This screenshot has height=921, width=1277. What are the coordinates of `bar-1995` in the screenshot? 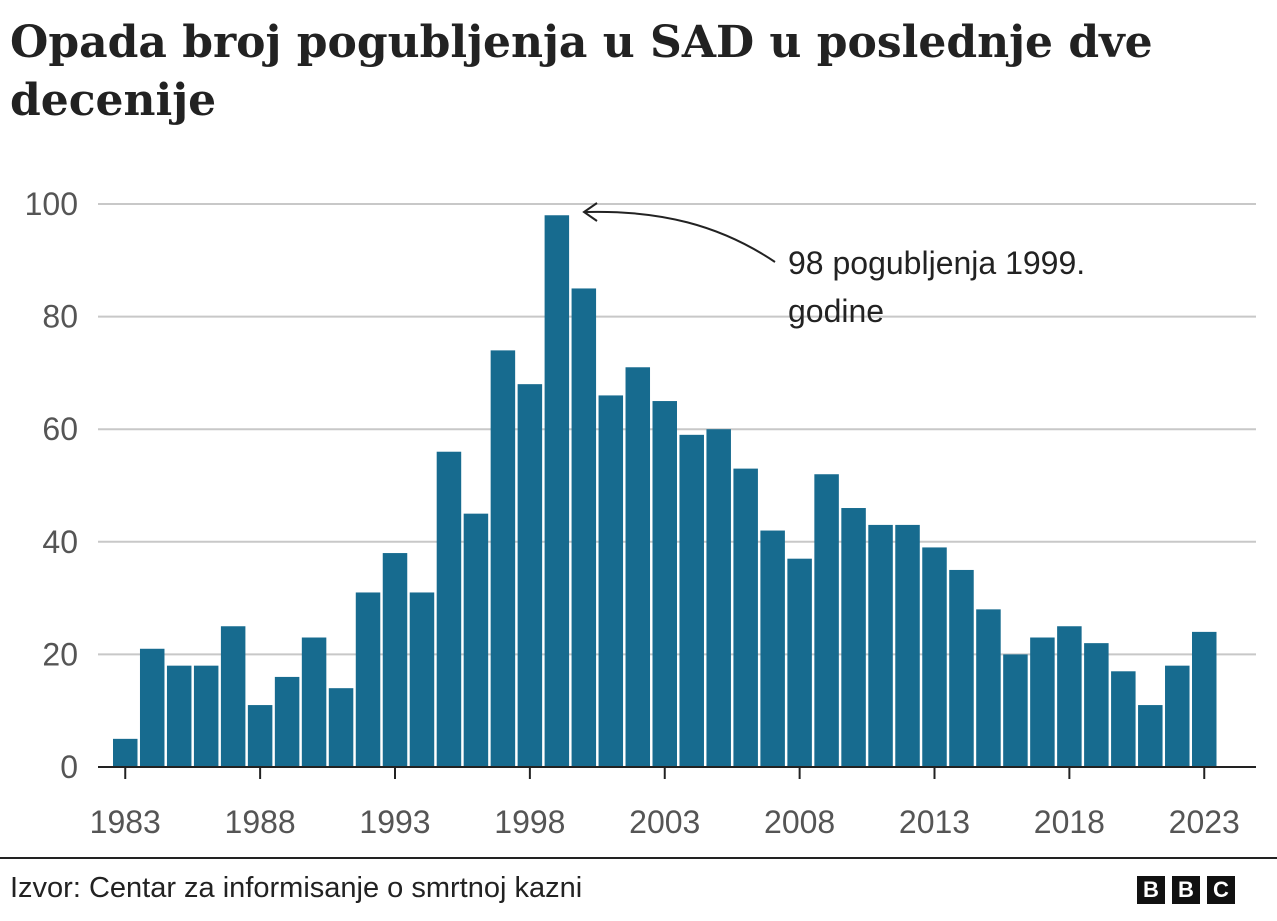 It's located at (449, 609).